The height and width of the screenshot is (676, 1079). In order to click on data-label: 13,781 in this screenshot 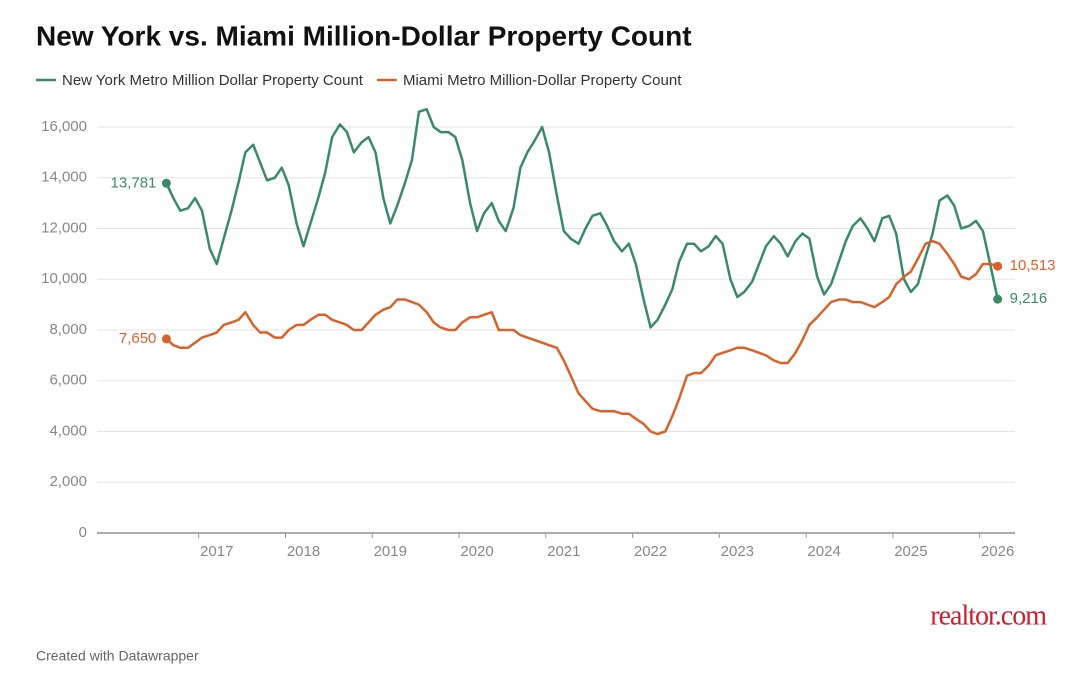, I will do `click(134, 182)`.